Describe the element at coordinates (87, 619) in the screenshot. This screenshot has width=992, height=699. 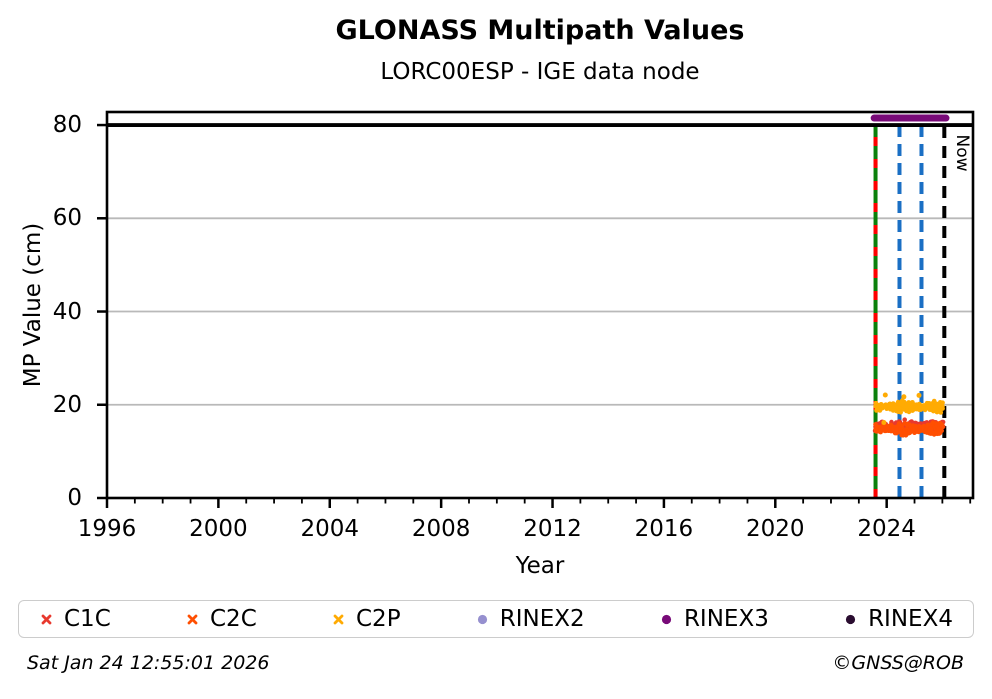
I see `legend-label-c1c: C1C` at that location.